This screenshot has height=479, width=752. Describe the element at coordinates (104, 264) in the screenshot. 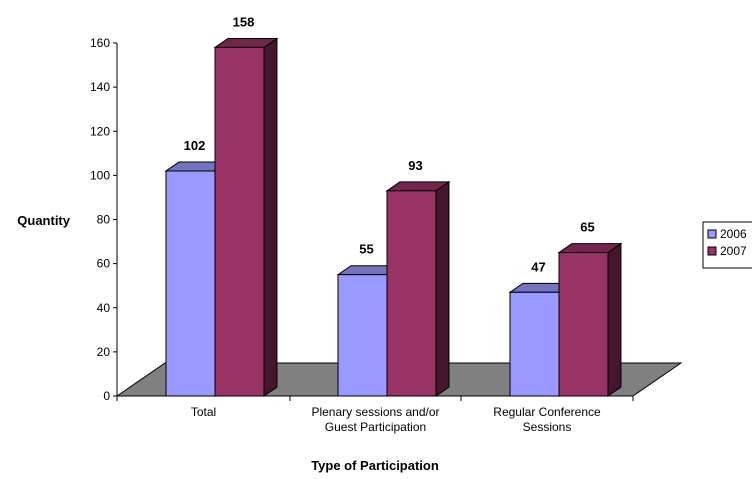

I see `y-tick-label: 60` at that location.